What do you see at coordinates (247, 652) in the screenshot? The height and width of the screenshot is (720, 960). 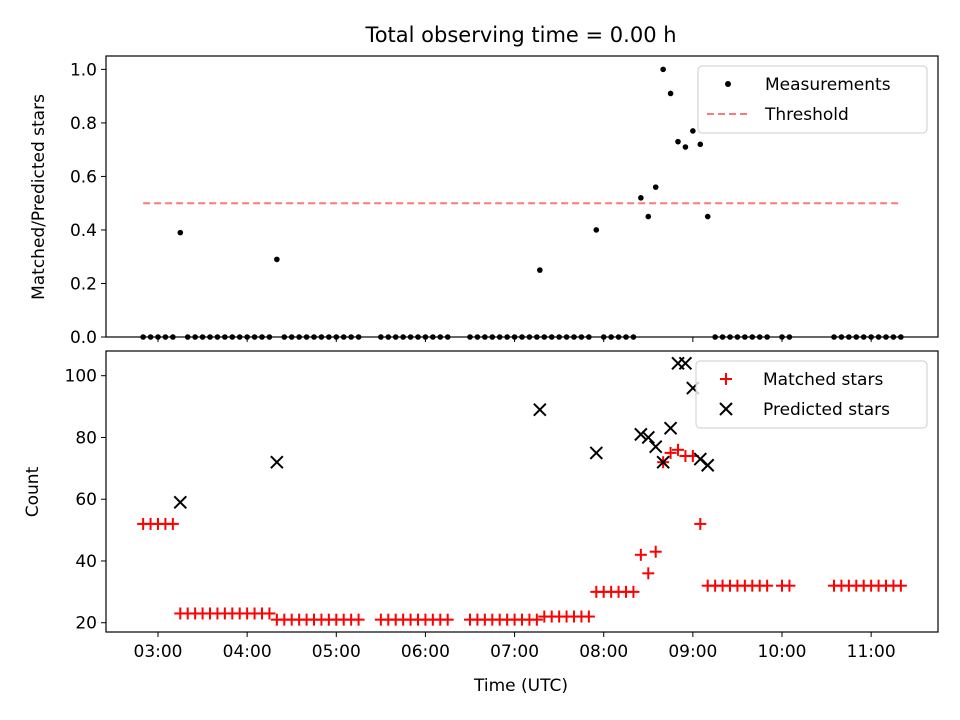 I see `x-tick-label: 04:00` at bounding box center [247, 652].